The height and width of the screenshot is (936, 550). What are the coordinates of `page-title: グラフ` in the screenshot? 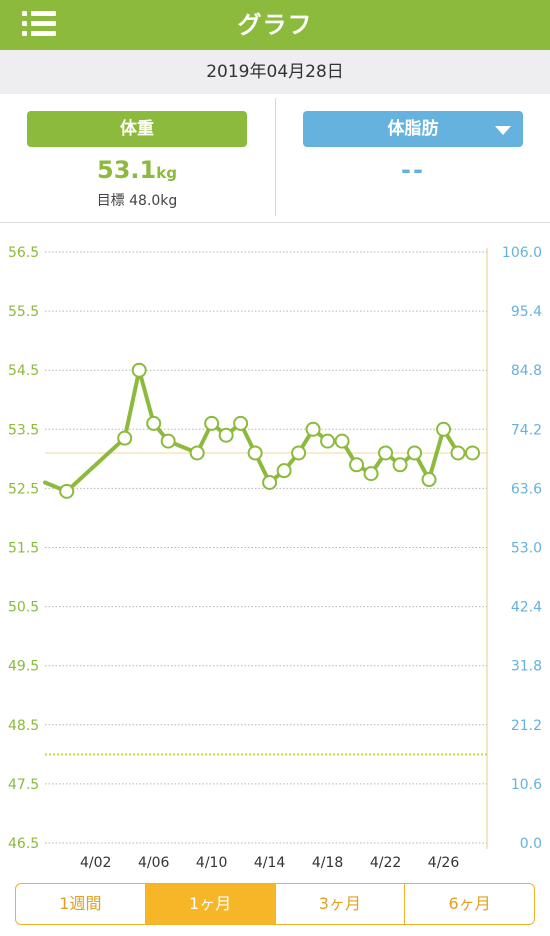 It's located at (275, 25).